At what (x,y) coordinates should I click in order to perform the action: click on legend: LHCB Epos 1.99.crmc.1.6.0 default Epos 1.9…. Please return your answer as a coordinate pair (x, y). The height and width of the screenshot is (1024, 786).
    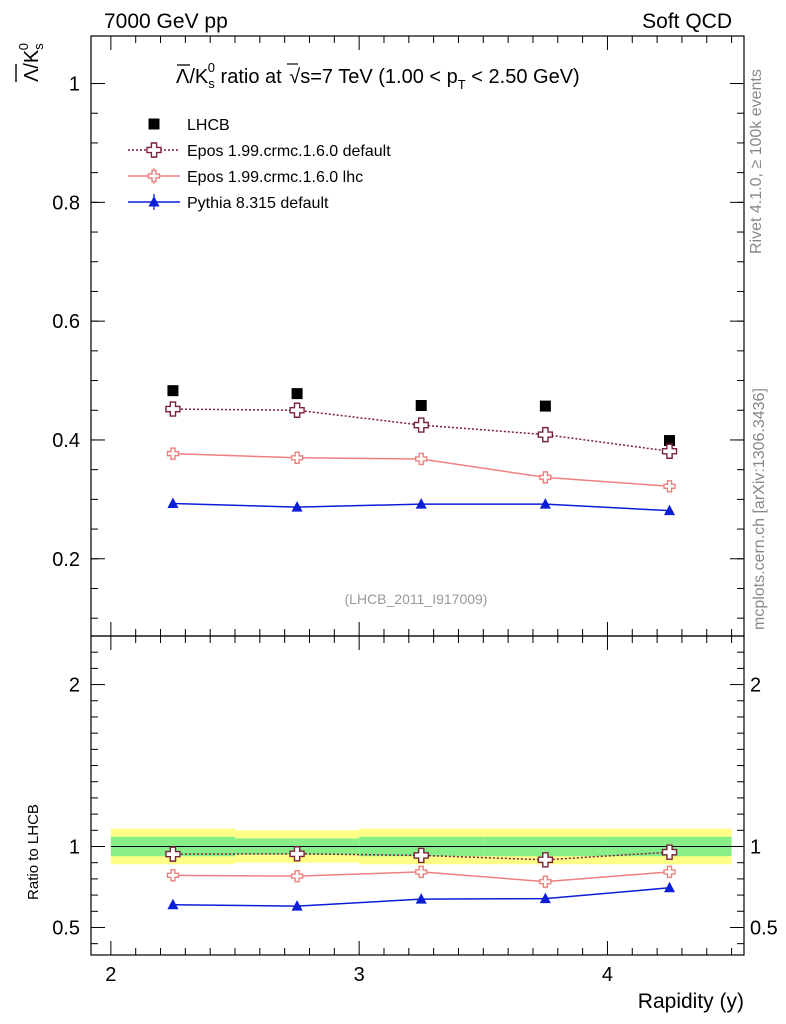
    Looking at the image, I should click on (259, 164).